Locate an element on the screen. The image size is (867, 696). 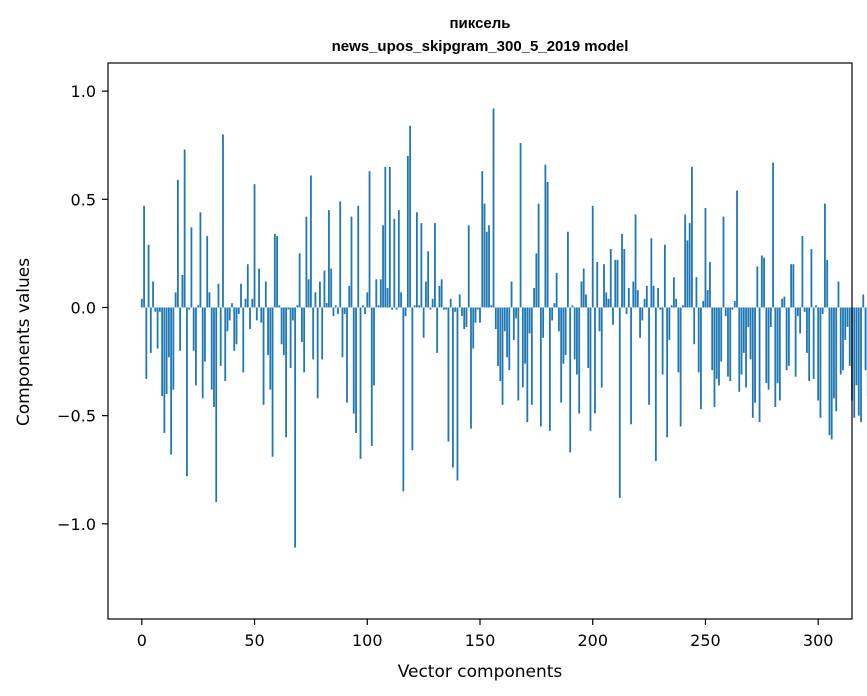
x-tick-label: 300 is located at coordinates (818, 640).